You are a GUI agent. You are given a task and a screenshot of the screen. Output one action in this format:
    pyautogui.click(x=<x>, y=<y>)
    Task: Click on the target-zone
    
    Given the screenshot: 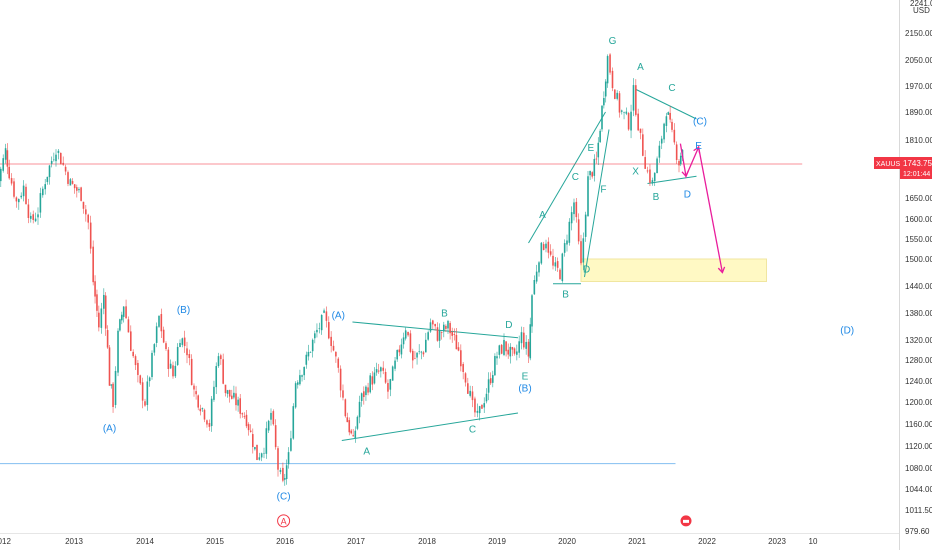 What is the action you would take?
    pyautogui.click(x=673, y=270)
    